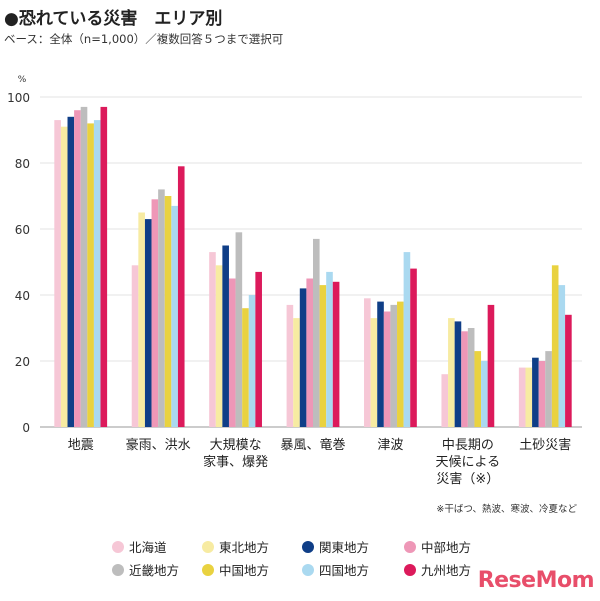  I want to click on y-axis: 0 20 40 60 80 100%, so click(18, 255).